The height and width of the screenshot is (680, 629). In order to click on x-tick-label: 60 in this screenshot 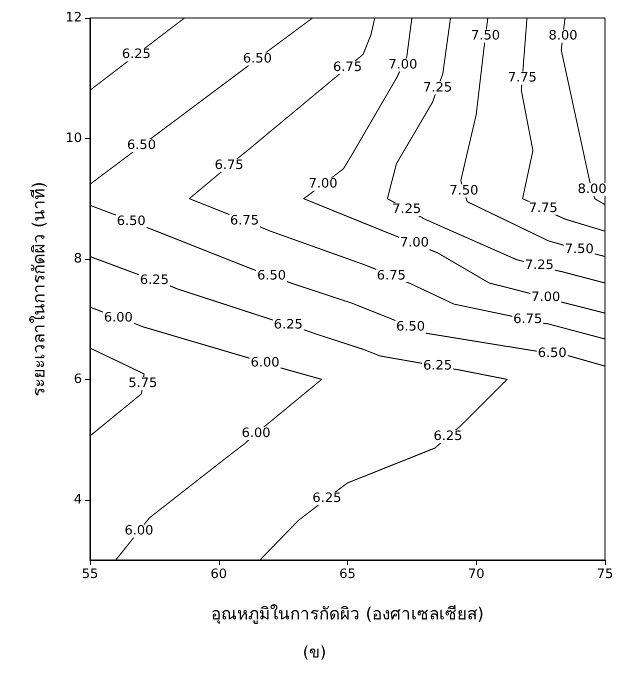, I will do `click(219, 574)`.